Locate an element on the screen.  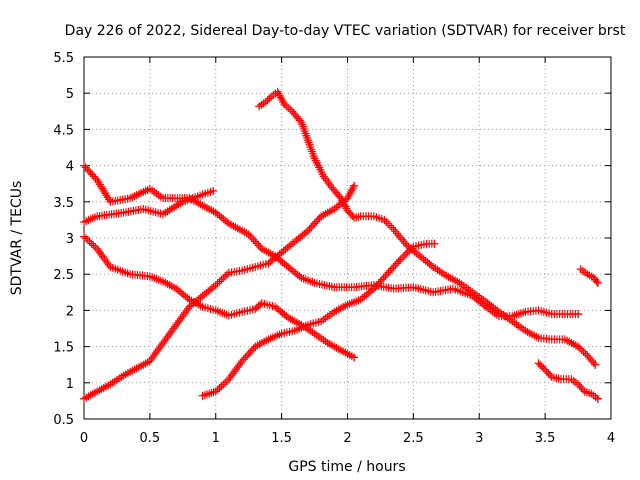
y-tick-label: 2 is located at coordinates (70, 311).